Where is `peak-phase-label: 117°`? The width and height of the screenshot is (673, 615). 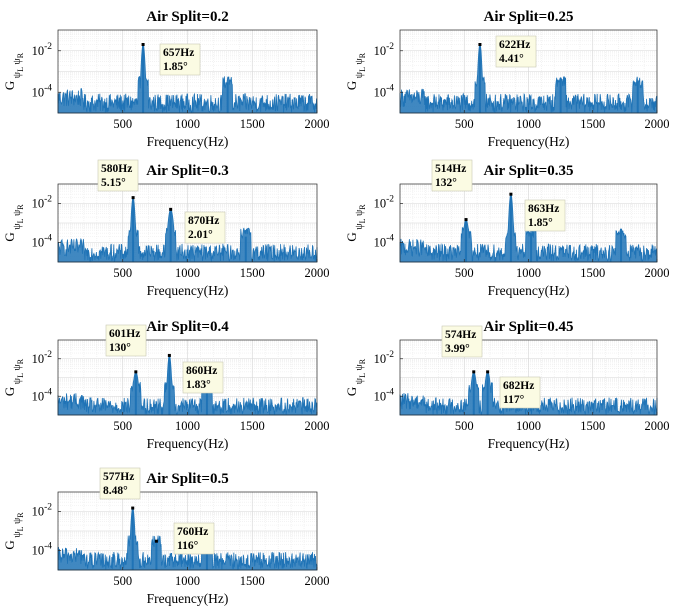
peak-phase-label: 117° is located at coordinates (514, 400).